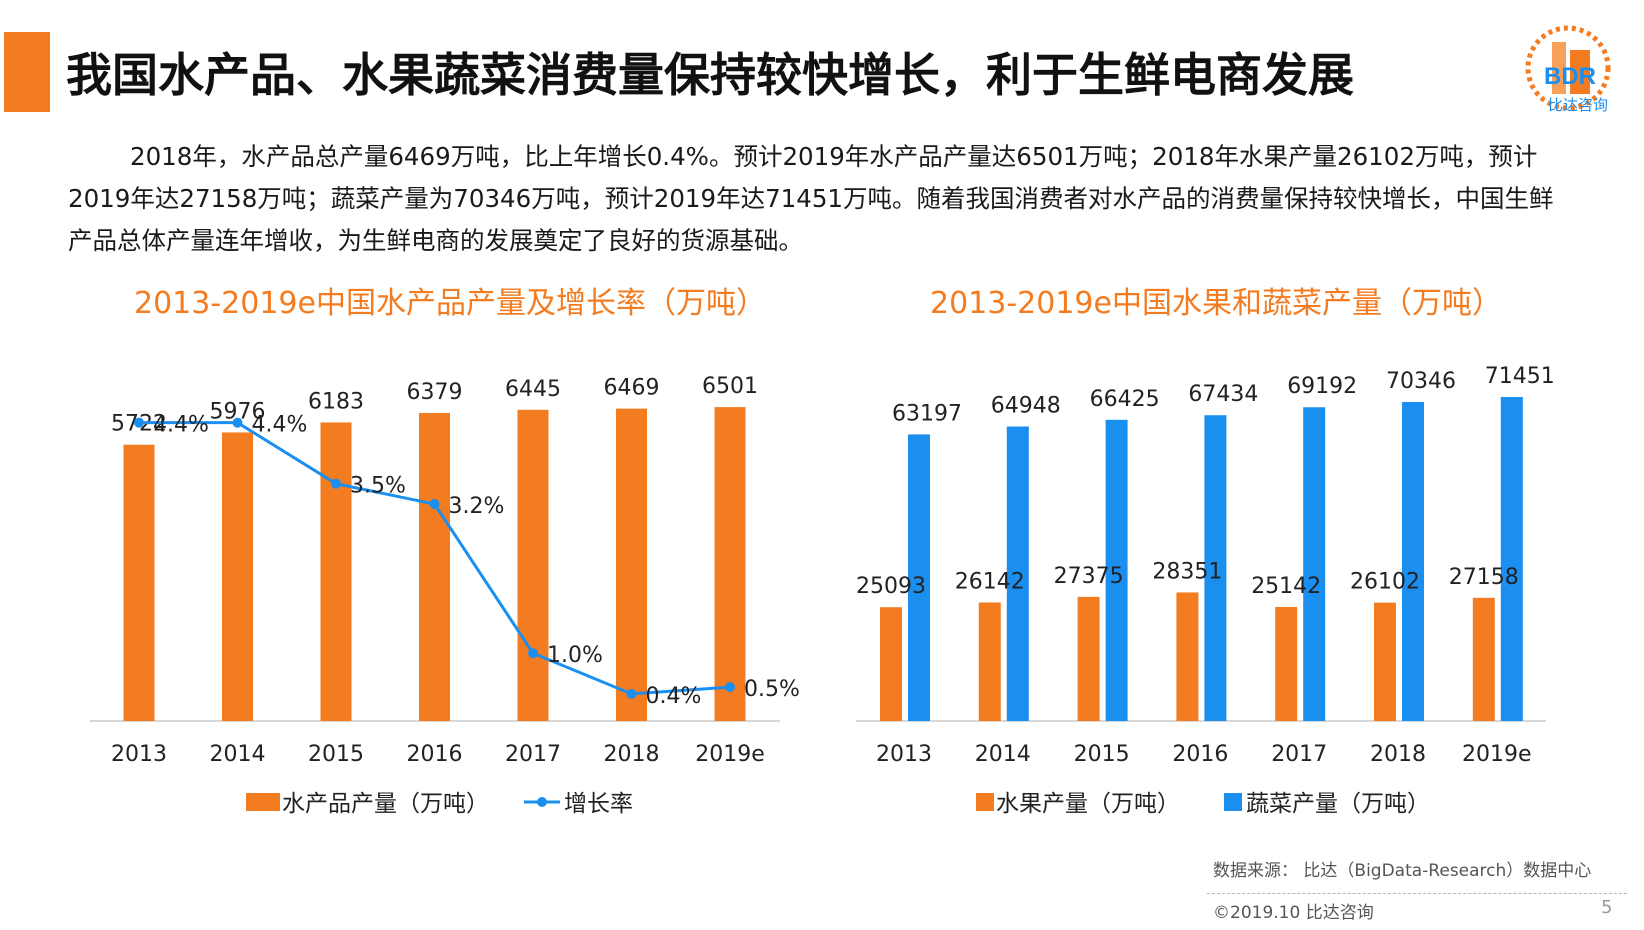 Image resolution: width=1644 pixels, height=930 pixels. Describe the element at coordinates (1520, 376) in the screenshot. I see `vegetable-bar-label: 71451` at that location.